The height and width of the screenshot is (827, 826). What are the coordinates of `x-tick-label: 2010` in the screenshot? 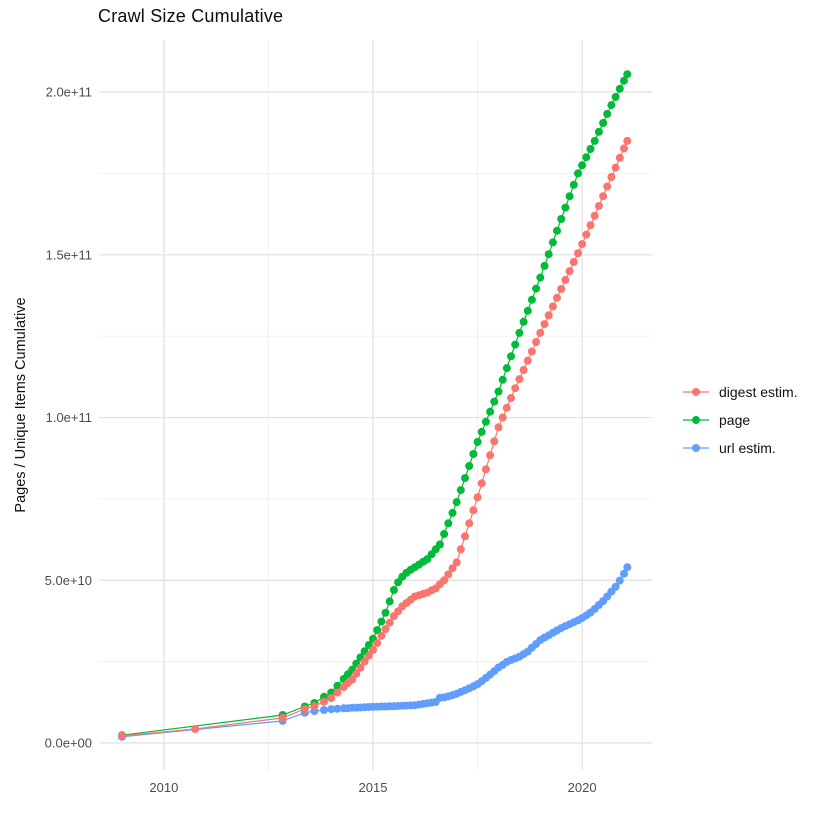 It's located at (163, 787).